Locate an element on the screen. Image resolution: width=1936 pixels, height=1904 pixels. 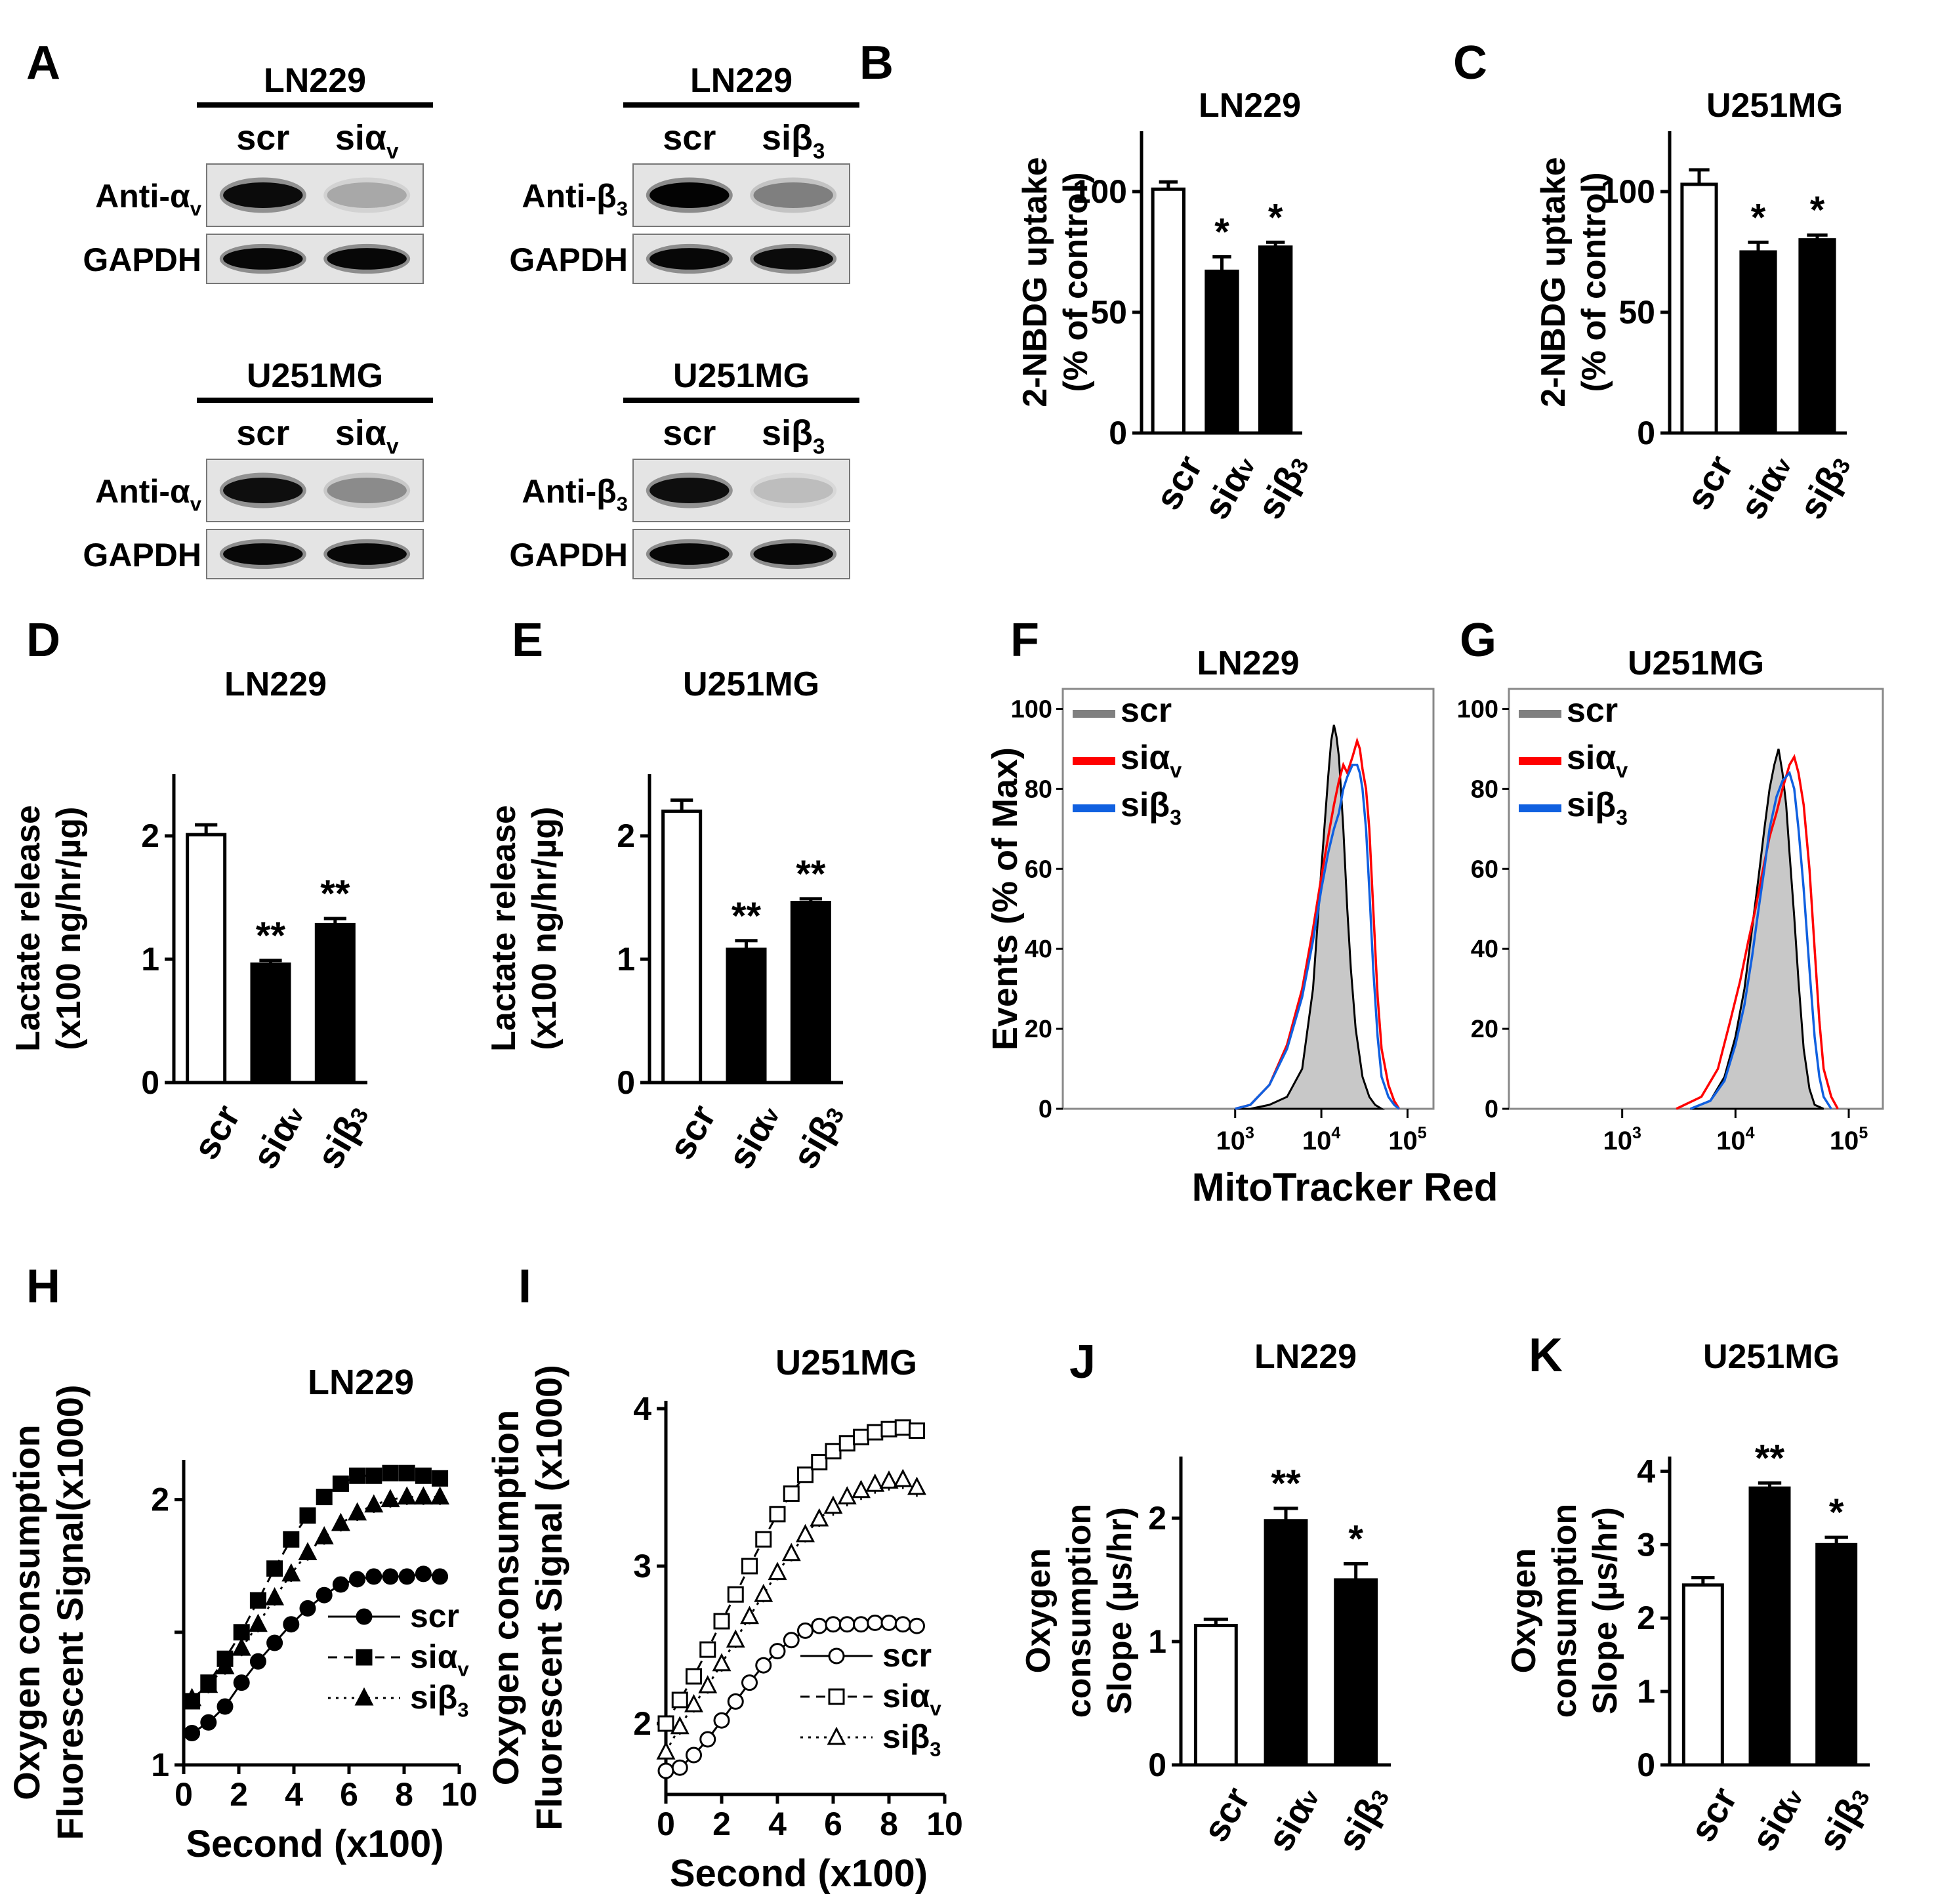
x-tick-label: 2 is located at coordinates (239, 1794).